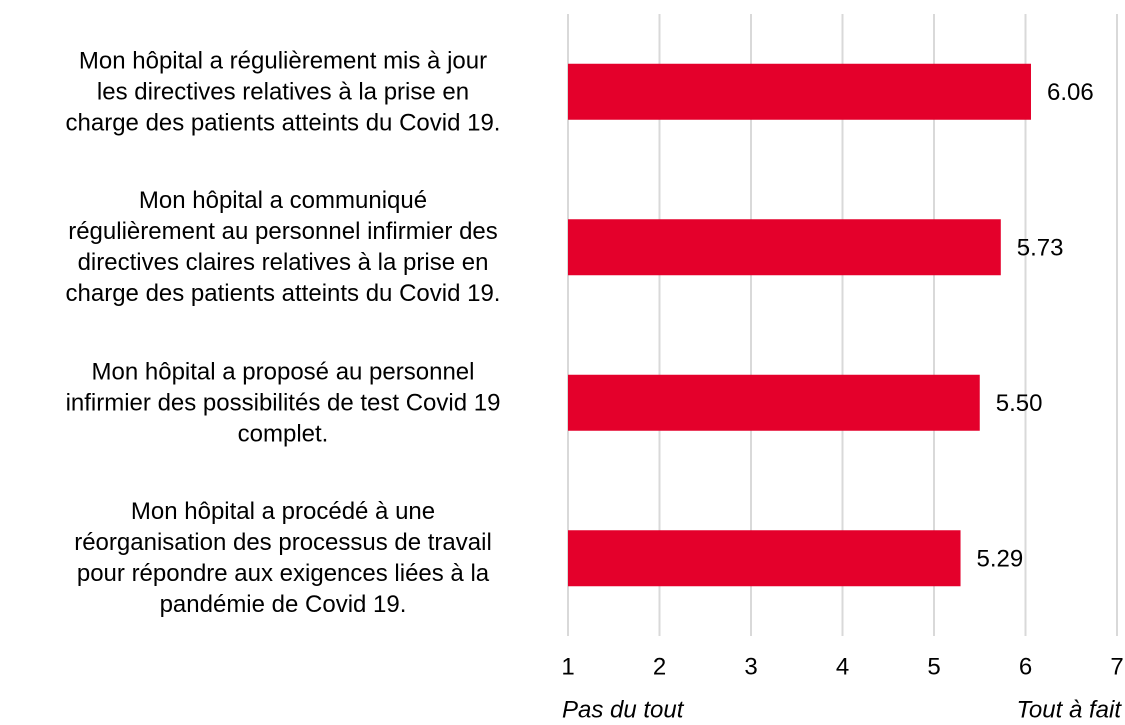 Image resolution: width=1125 pixels, height=725 pixels. What do you see at coordinates (750, 666) in the screenshot?
I see `x-tick-label: 3` at bounding box center [750, 666].